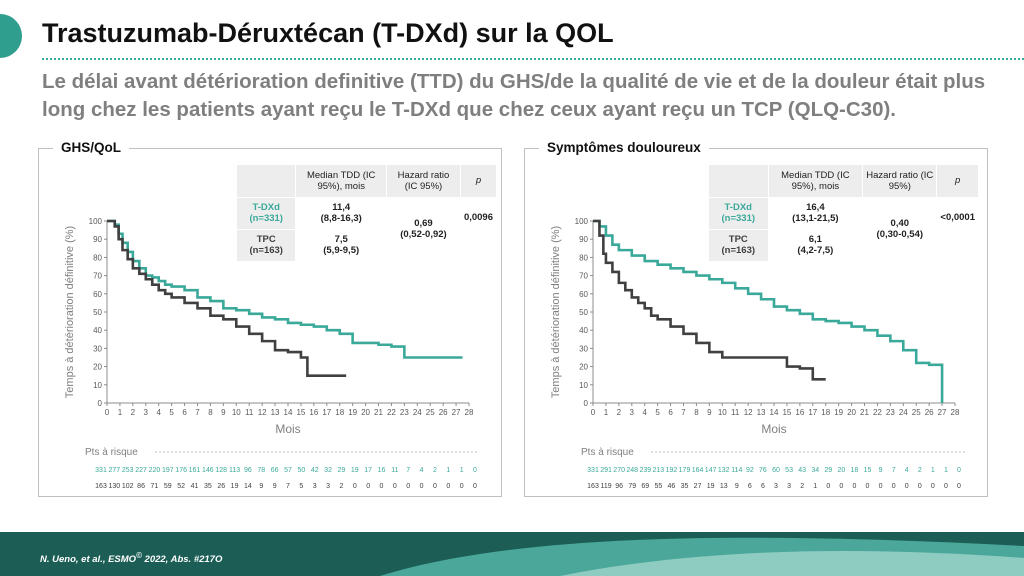 The width and height of the screenshot is (1024, 576). What do you see at coordinates (155, 486) in the screenshot?
I see `at-risk-tpc-value: 71` at bounding box center [155, 486].